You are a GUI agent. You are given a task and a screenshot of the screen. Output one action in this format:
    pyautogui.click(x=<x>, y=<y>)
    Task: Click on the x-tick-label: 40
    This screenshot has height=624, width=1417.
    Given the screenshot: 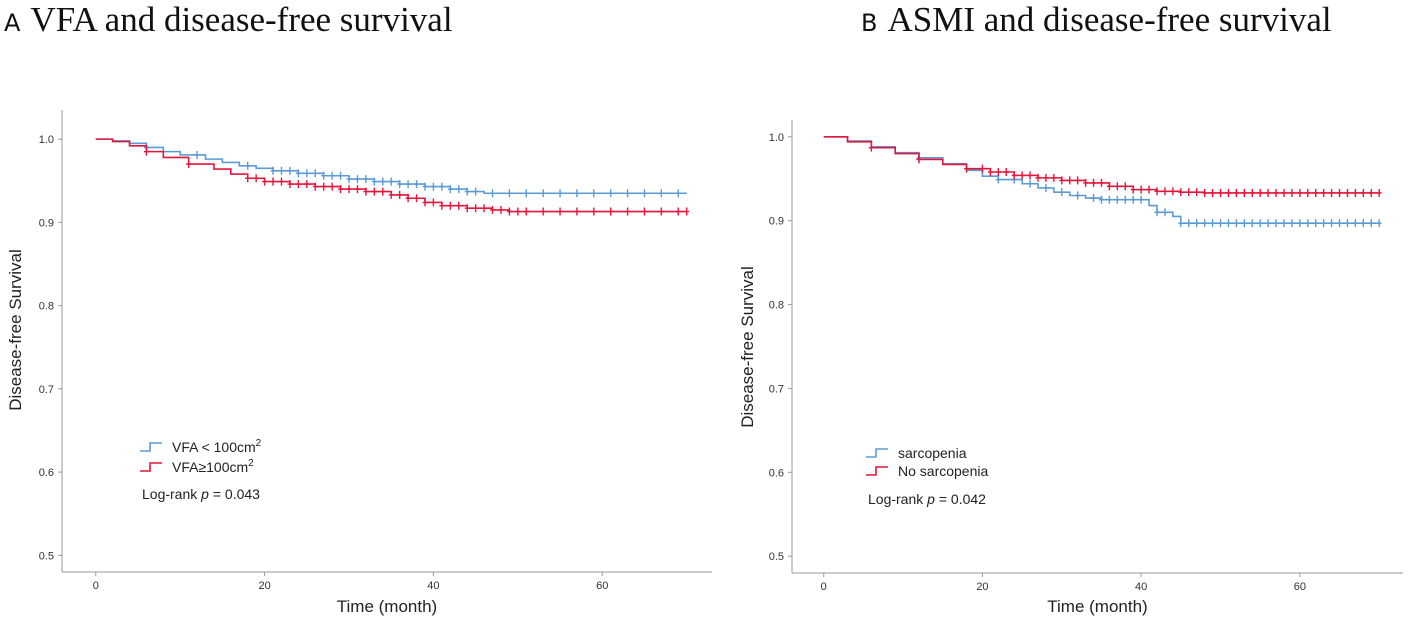 What is the action you would take?
    pyautogui.click(x=1141, y=587)
    